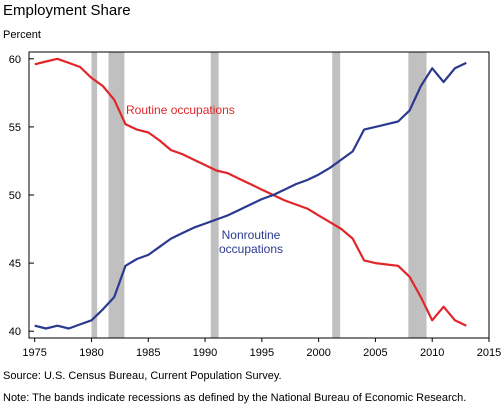  What do you see at coordinates (67, 10) in the screenshot?
I see `chart-title: Employment Share` at bounding box center [67, 10].